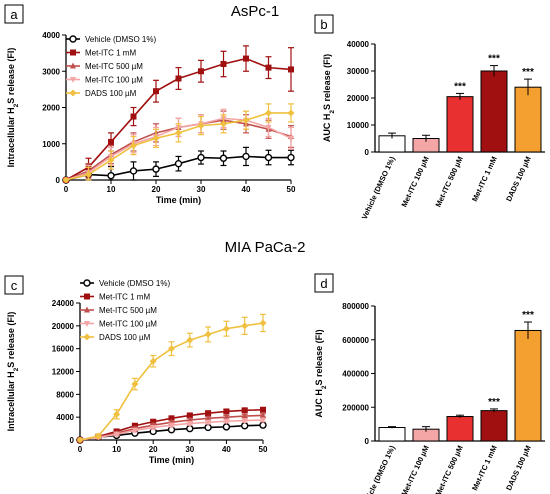 This screenshot has height=494, width=550. I want to click on panel-label-box-c, so click(14, 285).